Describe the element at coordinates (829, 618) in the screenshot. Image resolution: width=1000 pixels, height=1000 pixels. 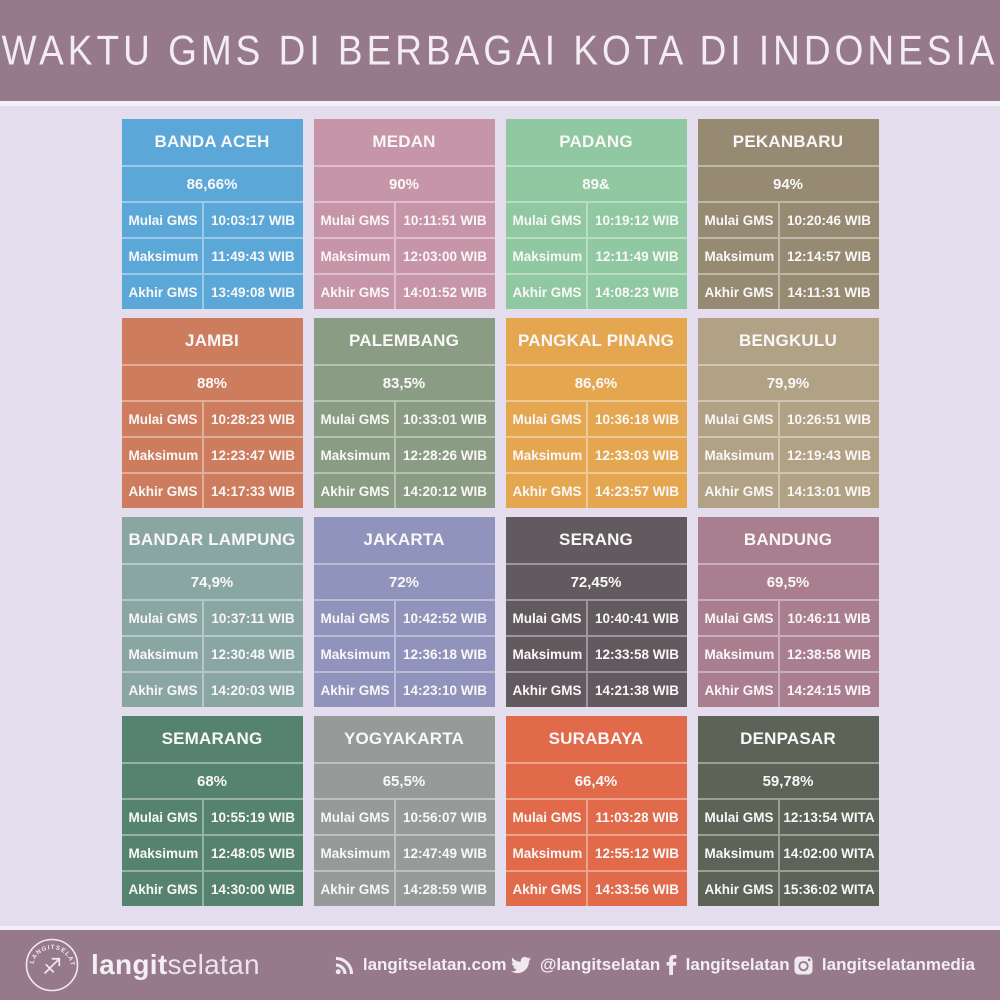
I see `time-row-value: 10:46:11 WIB` at that location.